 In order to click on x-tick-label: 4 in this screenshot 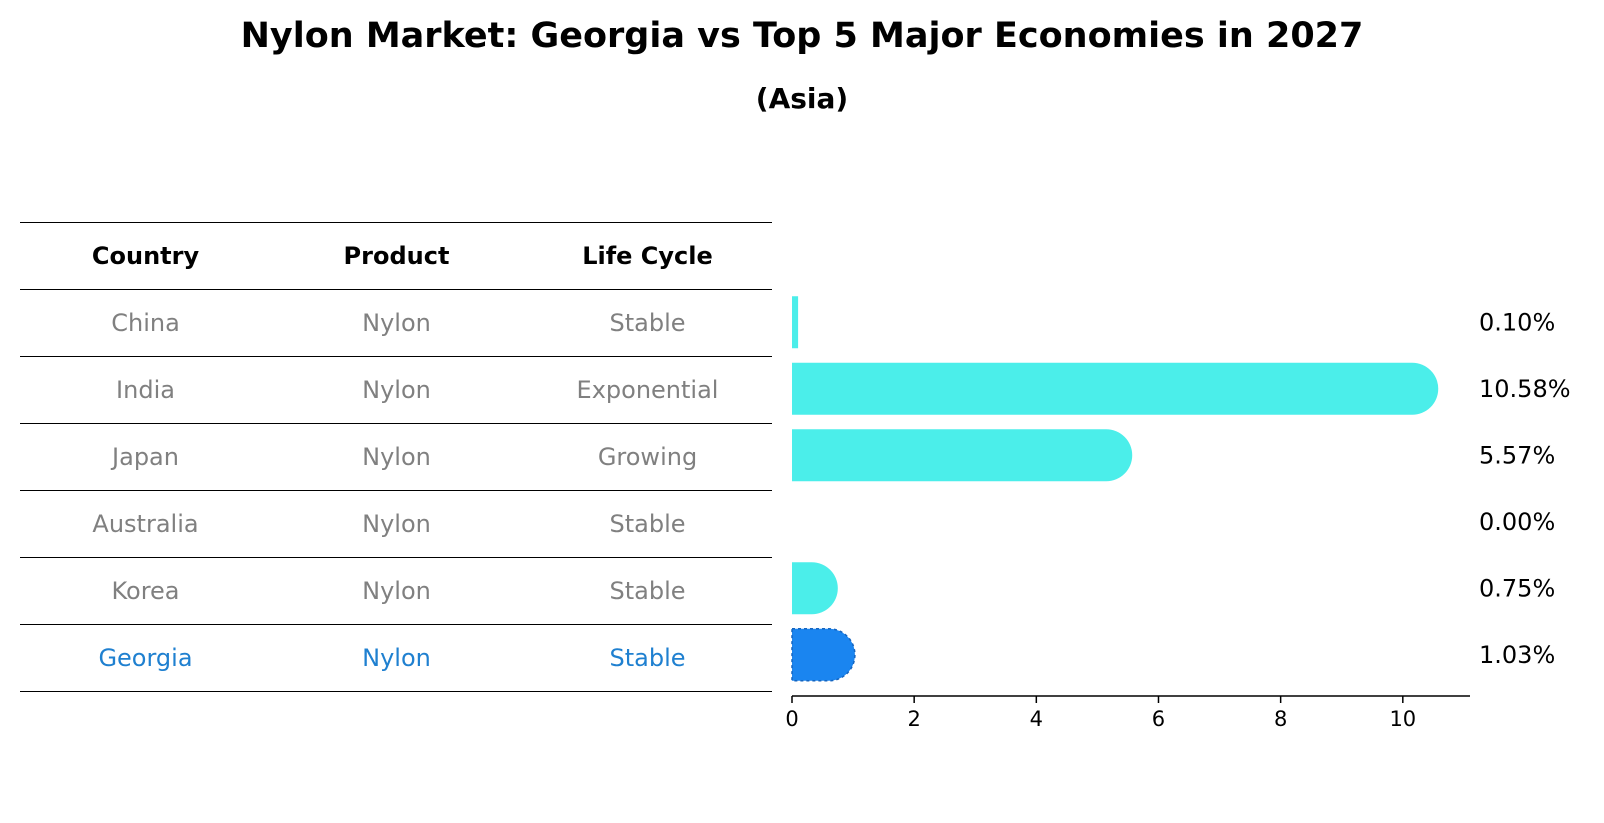, I will do `click(1036, 719)`.